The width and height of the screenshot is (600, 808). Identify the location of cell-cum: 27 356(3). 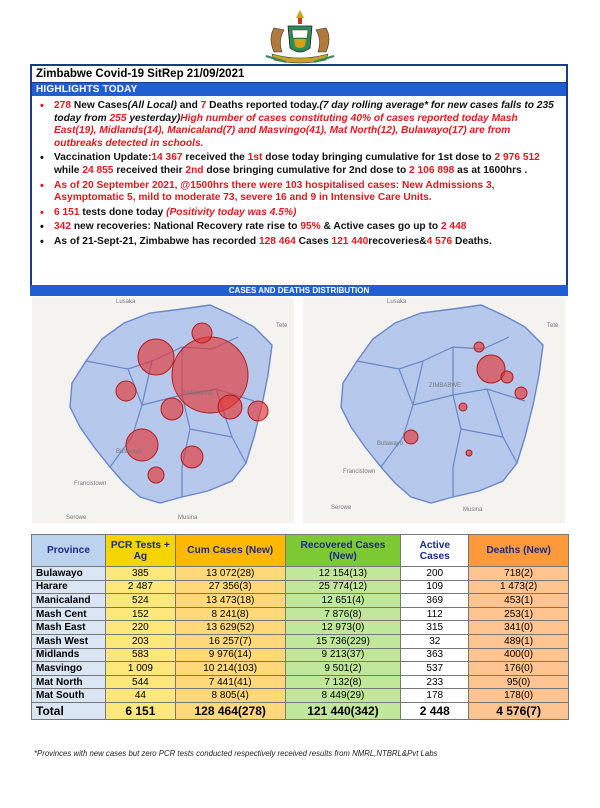
(230, 587).